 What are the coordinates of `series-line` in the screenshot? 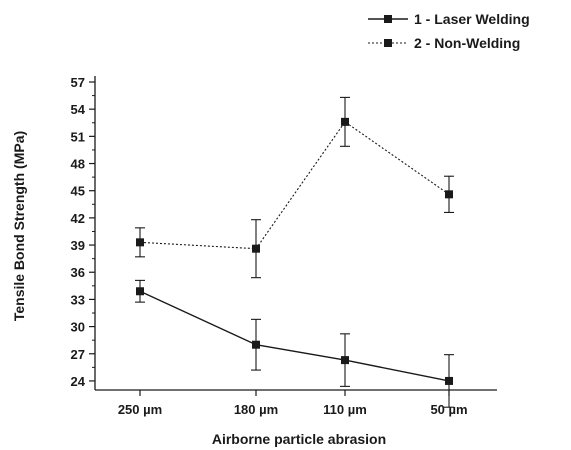 It's located at (294, 336).